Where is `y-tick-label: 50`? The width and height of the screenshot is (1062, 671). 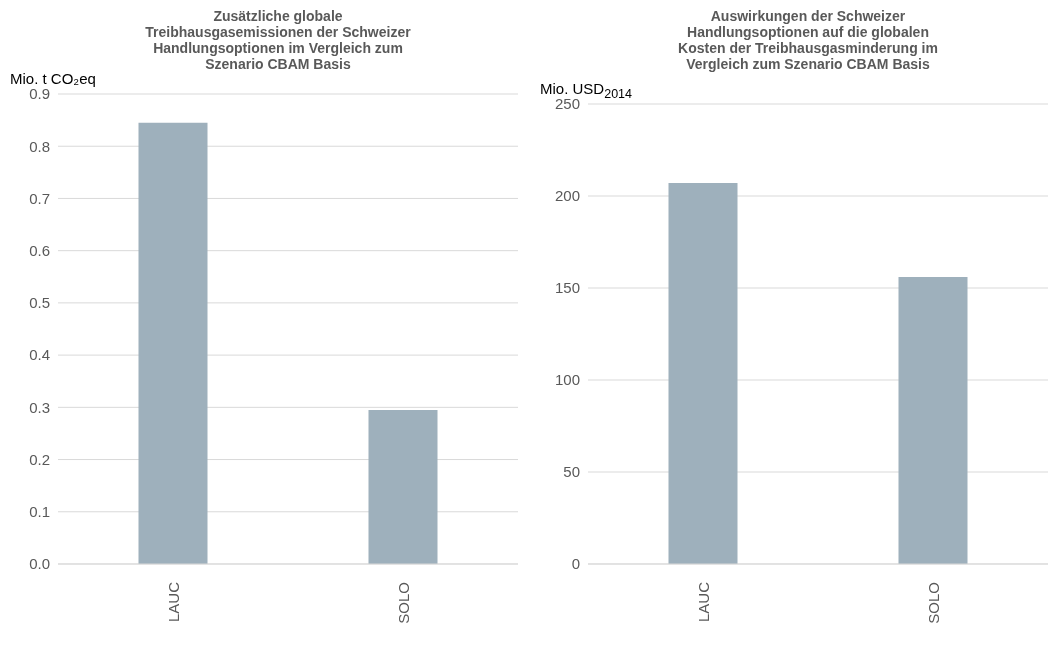 y-tick-label: 50 is located at coordinates (571, 472).